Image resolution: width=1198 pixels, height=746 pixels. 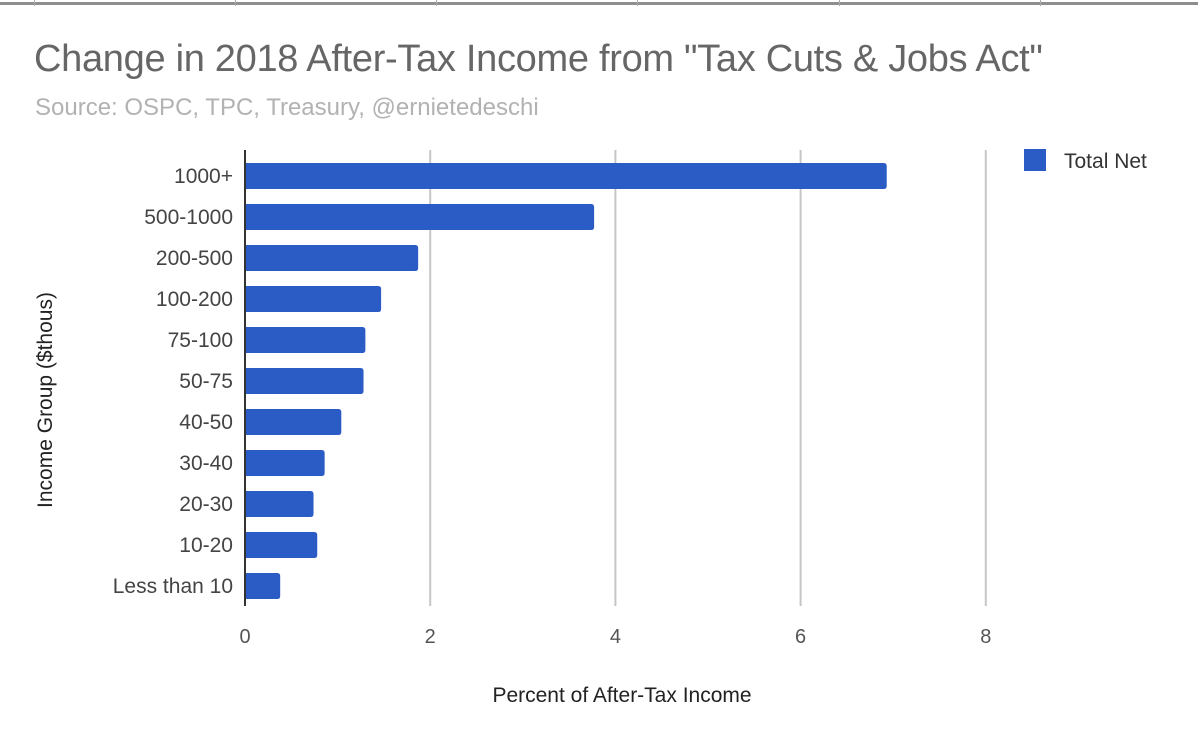 I want to click on category-label: 50-75, so click(x=206, y=381).